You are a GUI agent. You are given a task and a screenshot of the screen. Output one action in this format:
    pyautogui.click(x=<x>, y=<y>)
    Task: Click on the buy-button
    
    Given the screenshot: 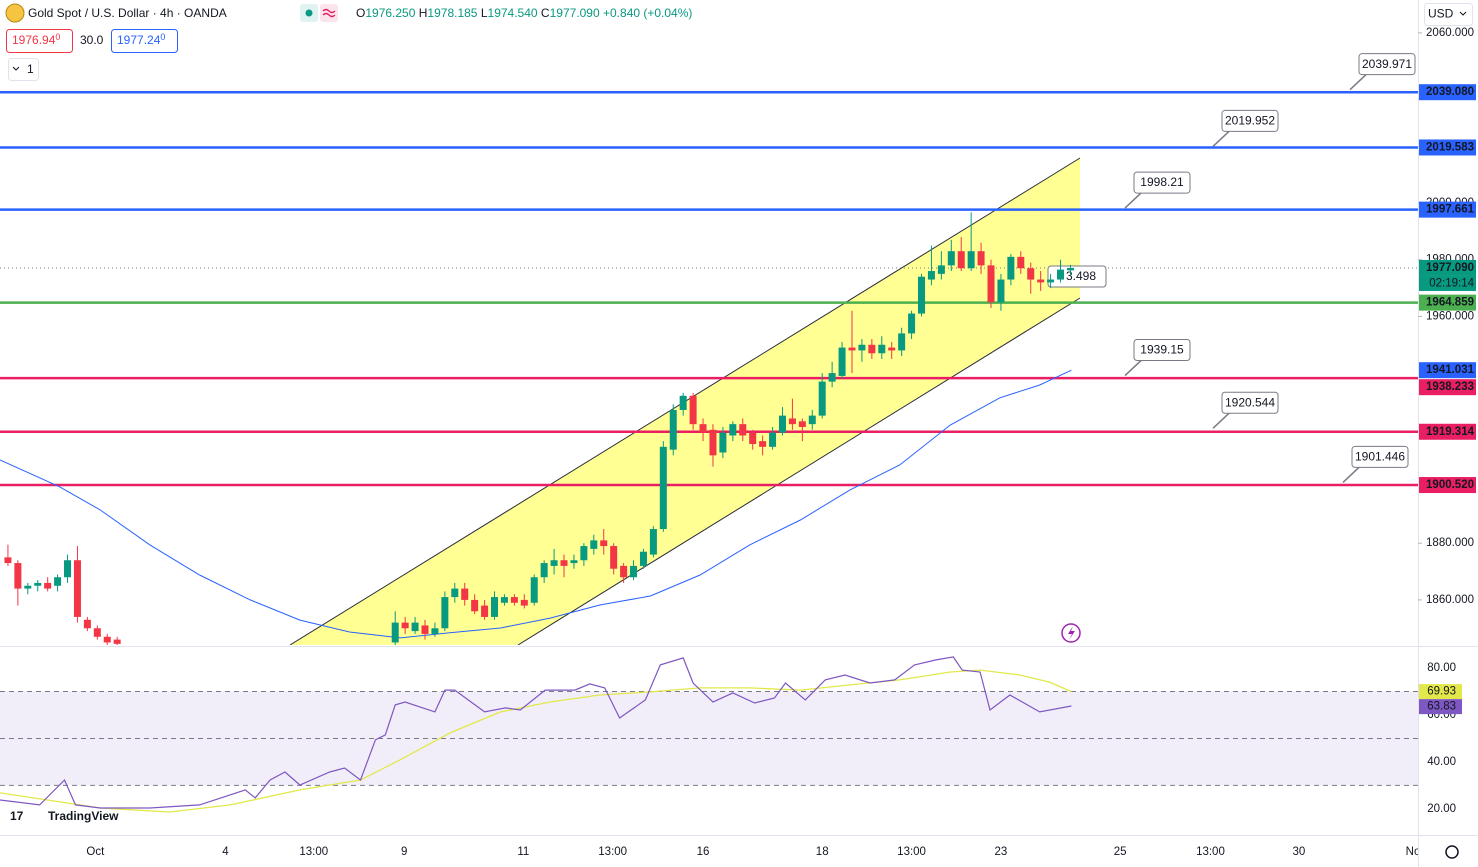 What is the action you would take?
    pyautogui.click(x=144, y=41)
    